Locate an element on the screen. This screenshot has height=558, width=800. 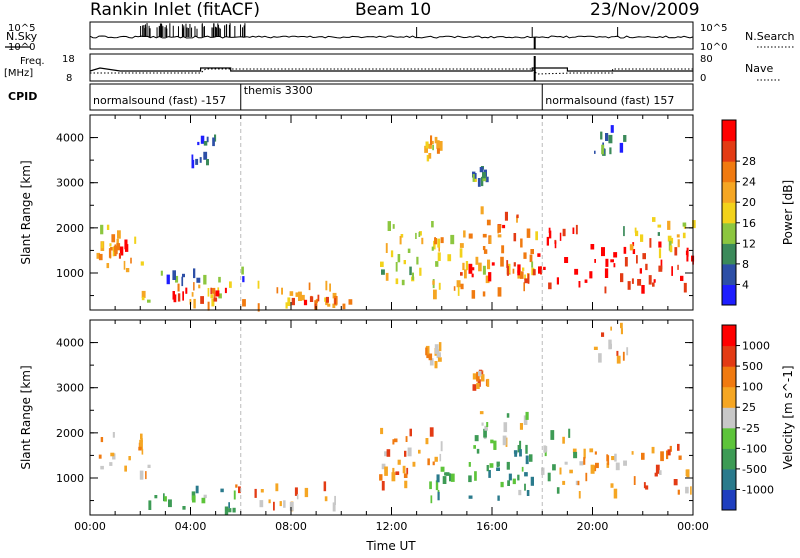
colorbar-label: Power [dB] is located at coordinates (788, 212).